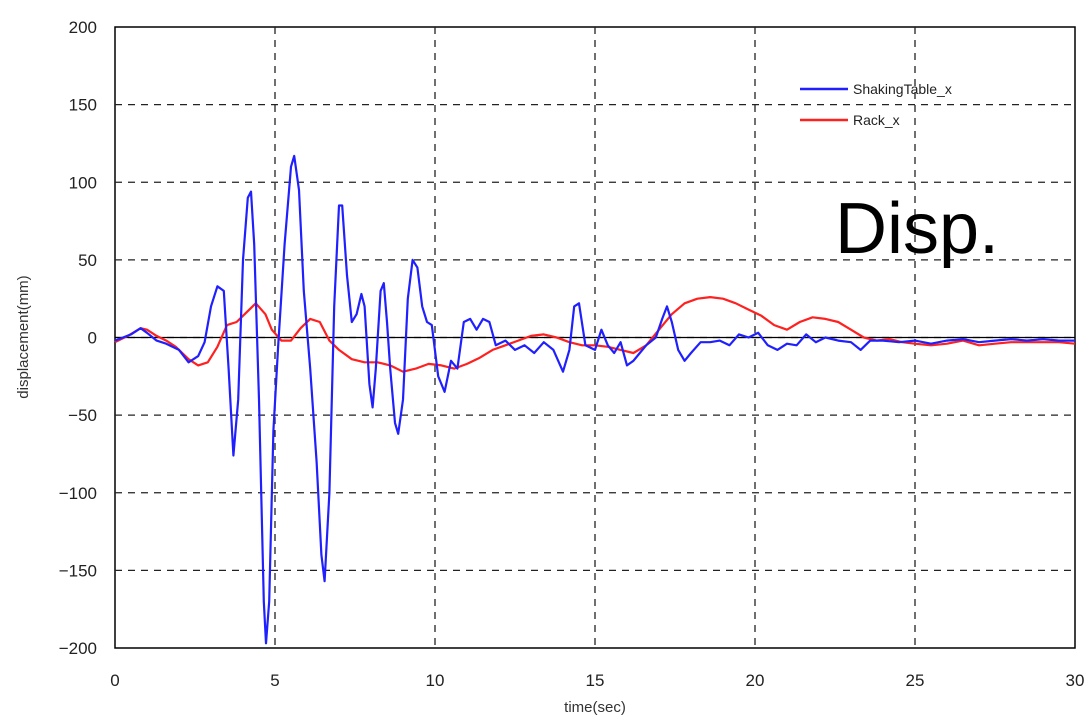 The height and width of the screenshot is (717, 1090). I want to click on y-tick-label: −200, so click(78, 648).